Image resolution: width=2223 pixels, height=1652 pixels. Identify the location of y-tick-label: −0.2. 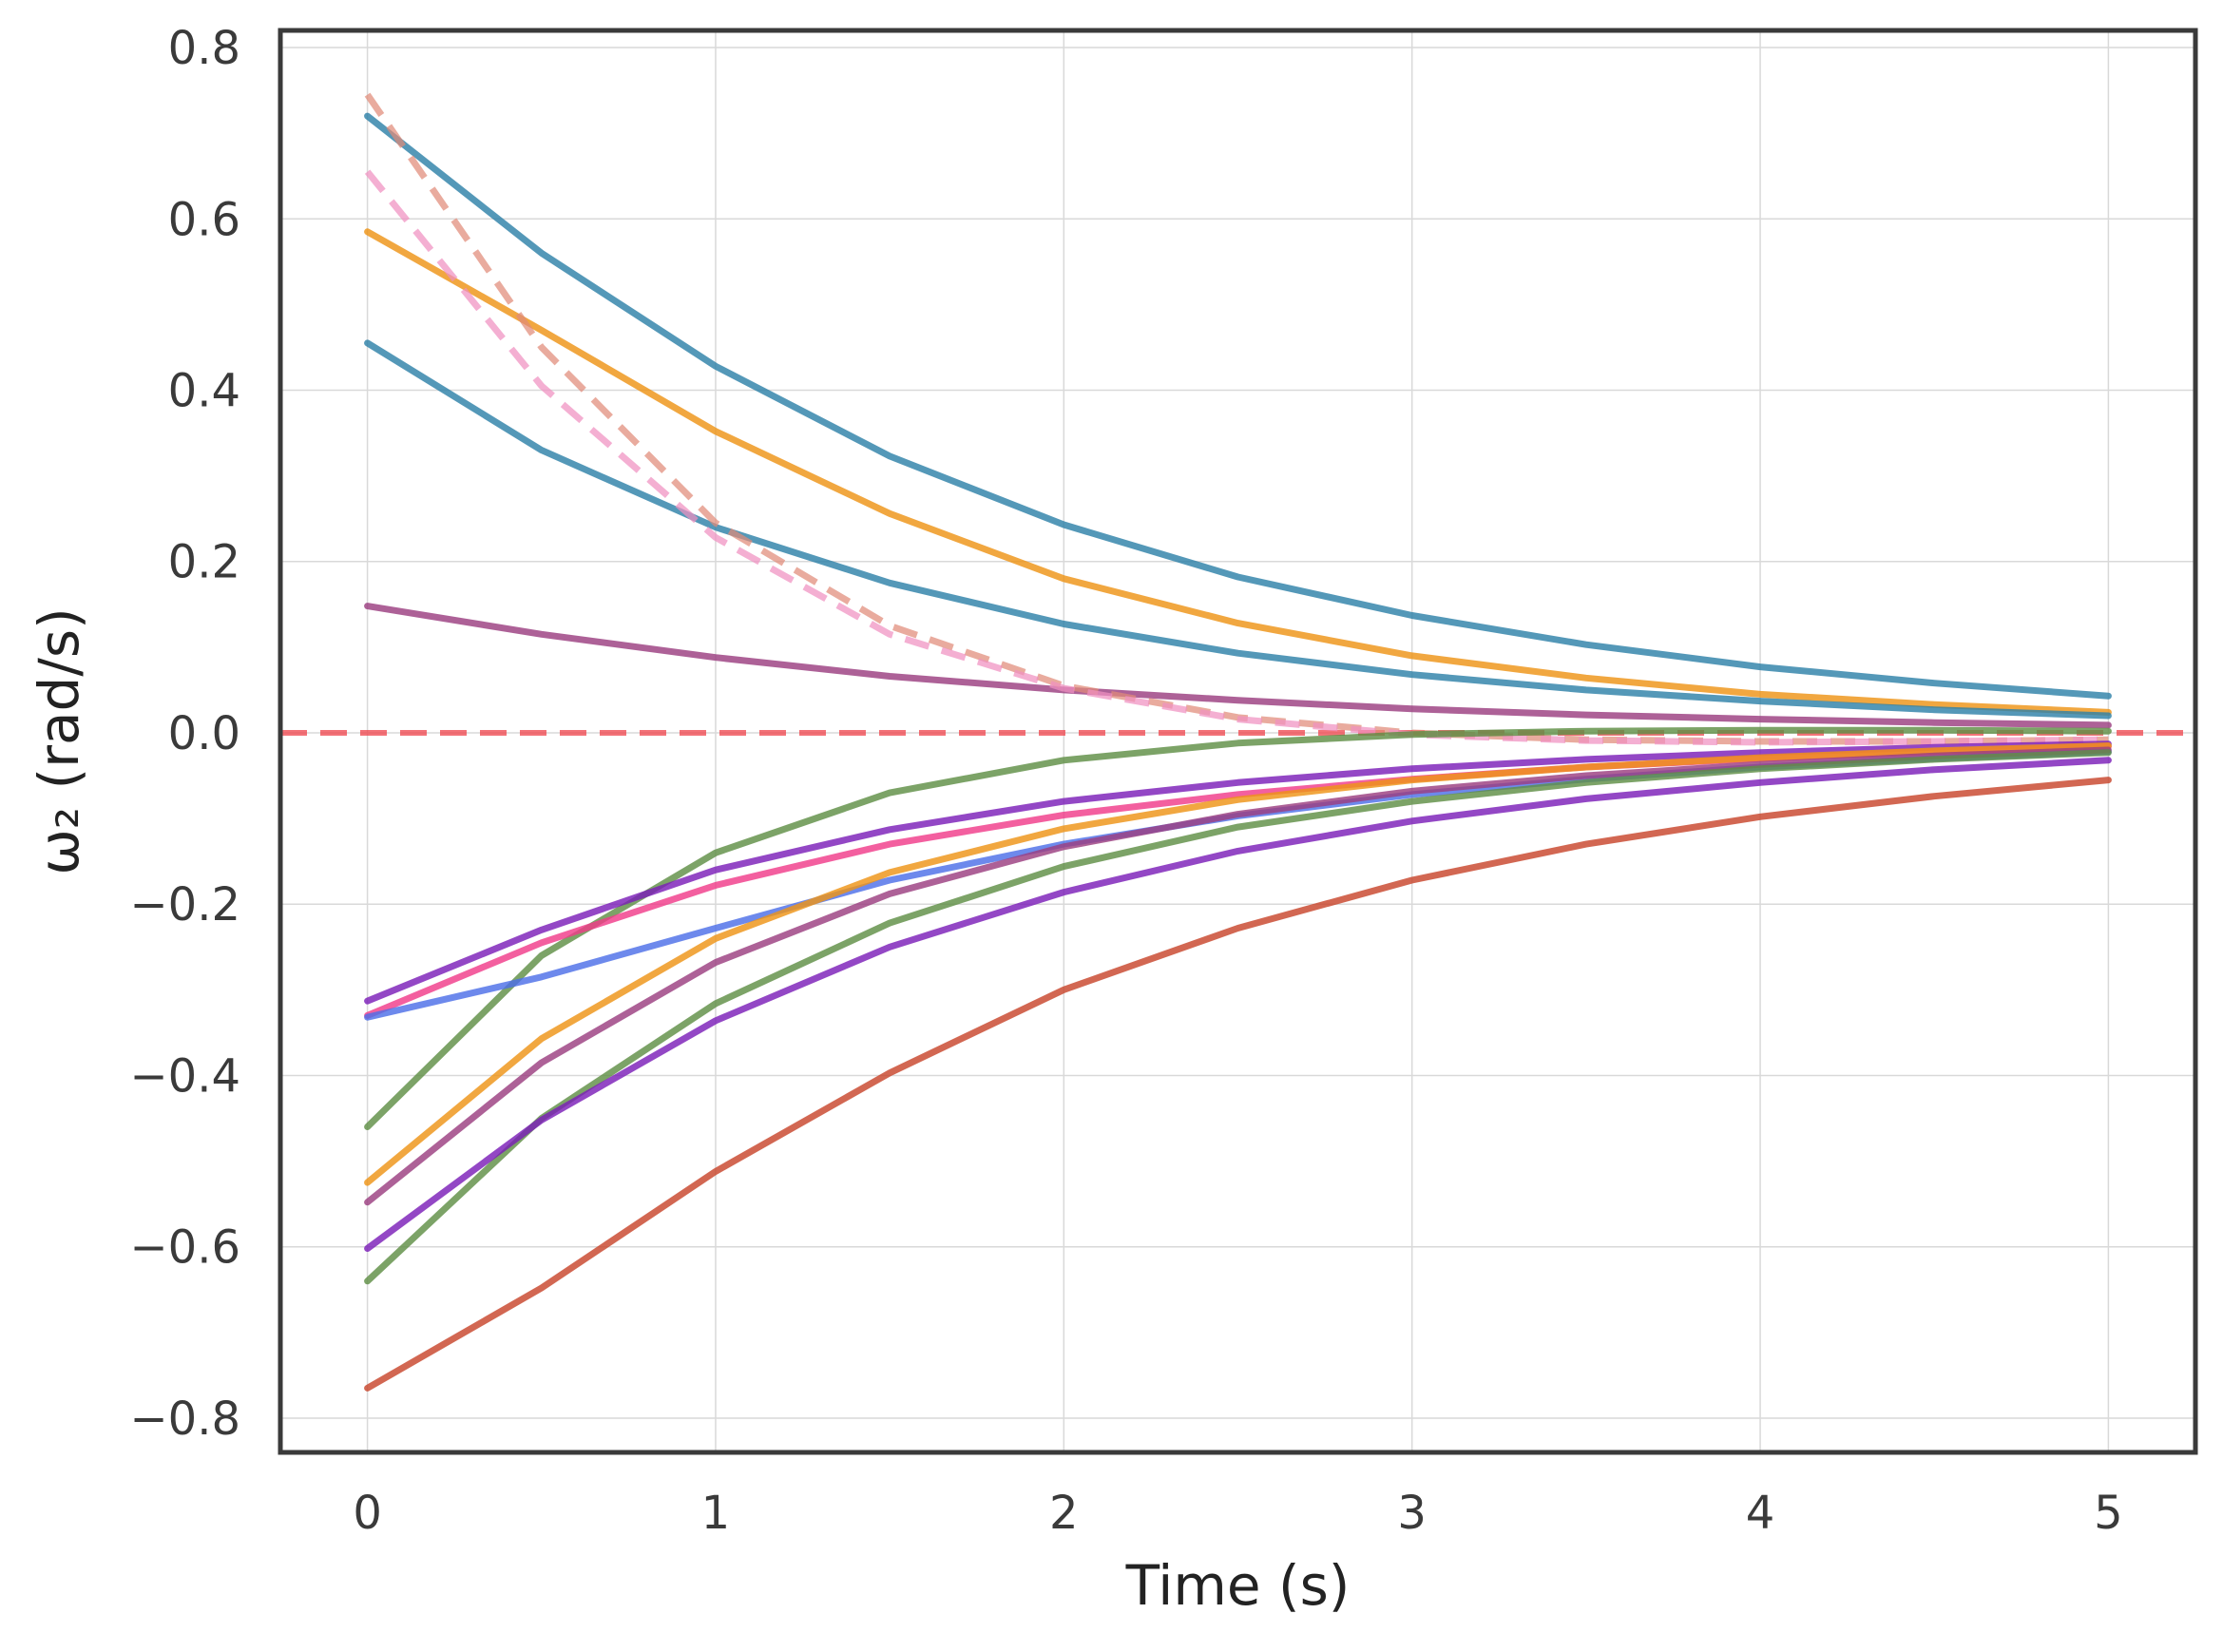
(185, 905).